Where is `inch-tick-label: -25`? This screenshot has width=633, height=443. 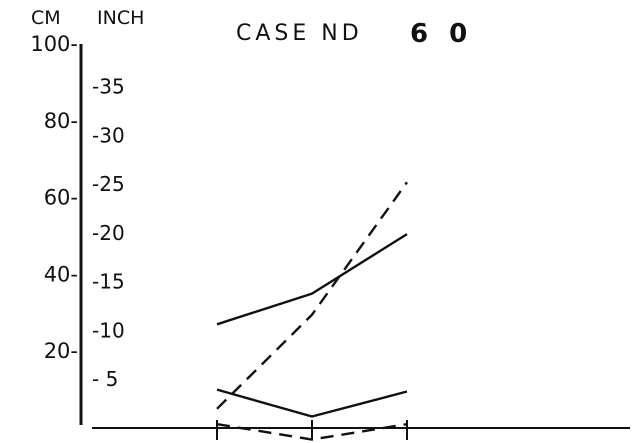 inch-tick-label: -25 is located at coordinates (108, 184).